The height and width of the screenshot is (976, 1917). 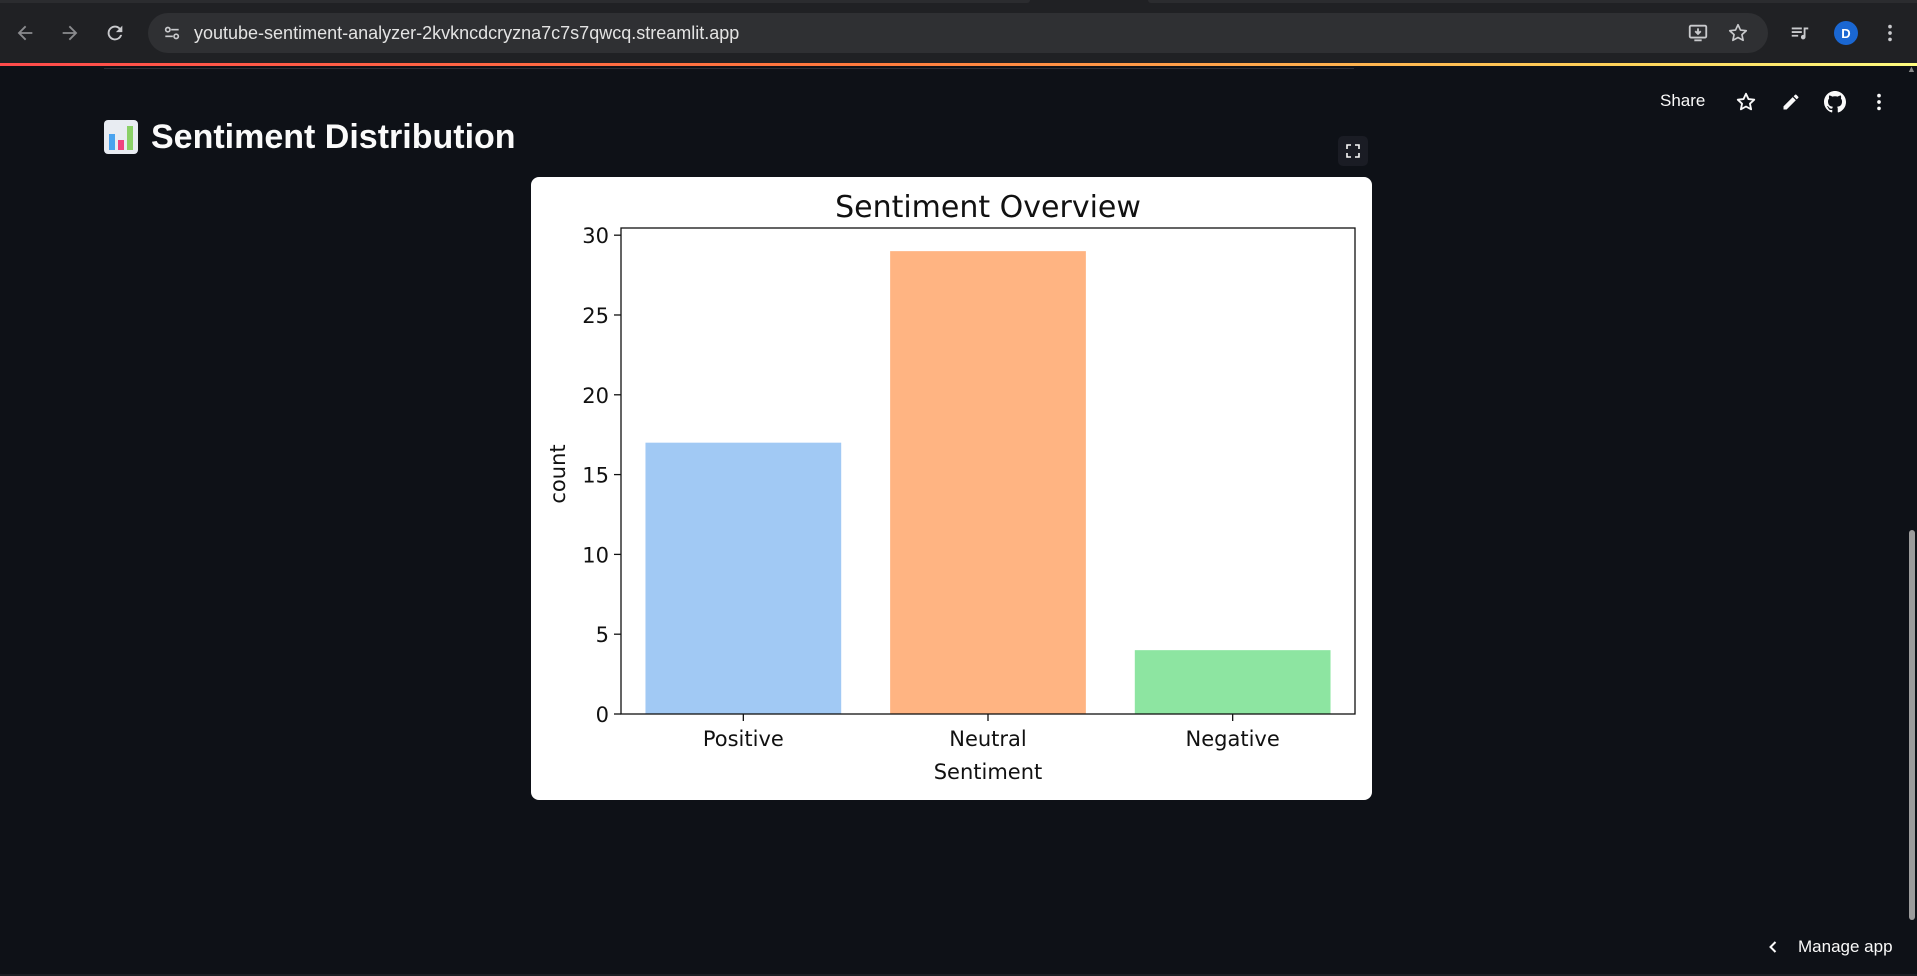 I want to click on page-title-text: Sentiment Distribution, so click(x=333, y=136).